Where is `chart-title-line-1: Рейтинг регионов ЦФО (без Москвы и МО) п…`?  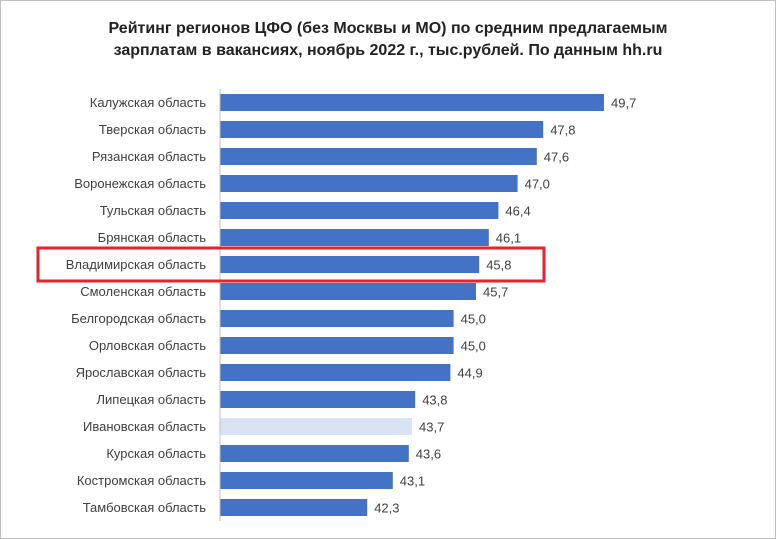
chart-title-line-1: Рейтинг регионов ЦФО (без Москвы и МО) п… is located at coordinates (388, 28).